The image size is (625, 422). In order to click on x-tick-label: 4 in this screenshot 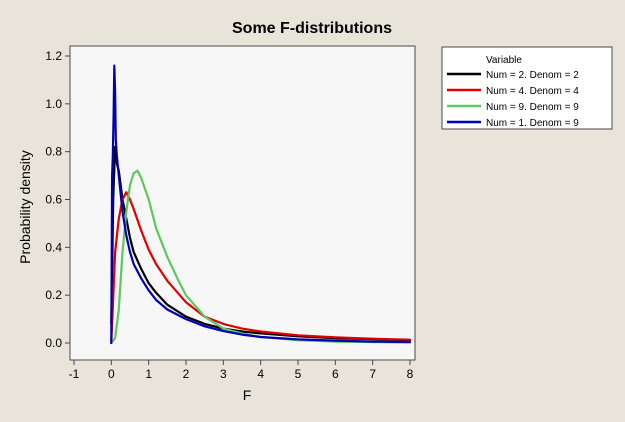, I will do `click(260, 374)`.